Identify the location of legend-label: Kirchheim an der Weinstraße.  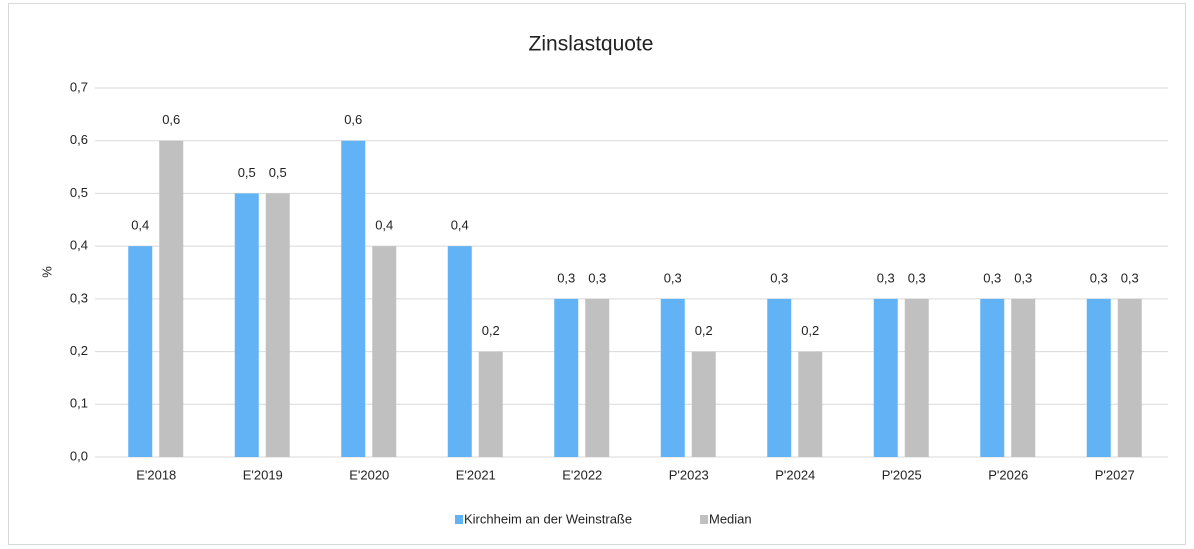
(548, 518).